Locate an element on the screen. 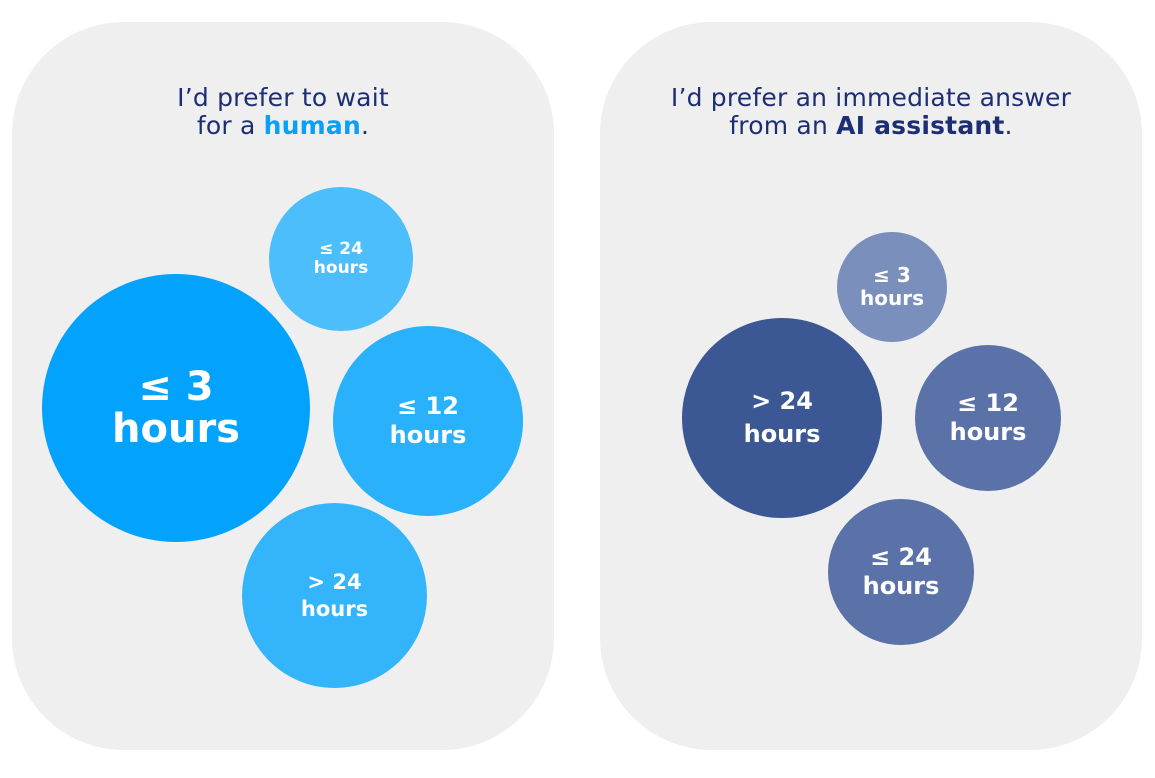 This screenshot has width=1155, height=778. bubble-ai-24-hours: ≤ 24 hours is located at coordinates (901, 572).